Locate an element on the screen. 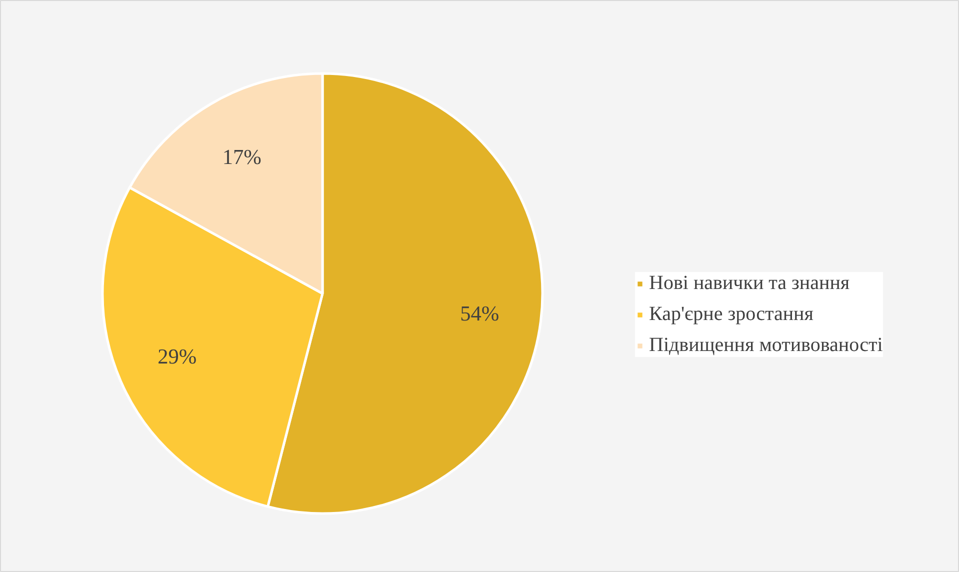 This screenshot has height=572, width=959. data-label: 54% is located at coordinates (480, 313).